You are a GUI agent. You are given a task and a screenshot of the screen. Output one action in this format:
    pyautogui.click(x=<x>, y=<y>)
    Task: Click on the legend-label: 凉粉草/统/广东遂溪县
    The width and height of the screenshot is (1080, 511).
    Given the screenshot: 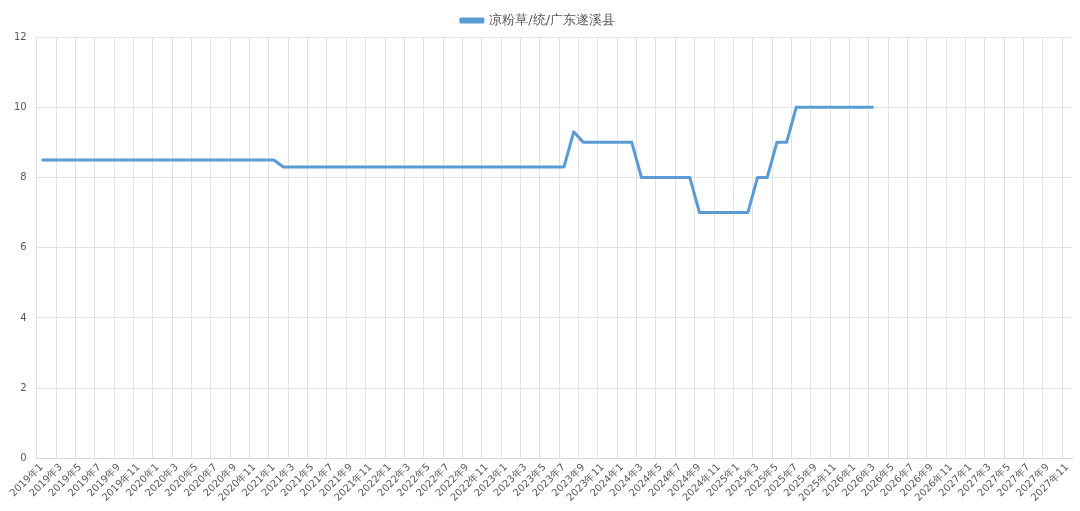 What is the action you would take?
    pyautogui.click(x=552, y=19)
    